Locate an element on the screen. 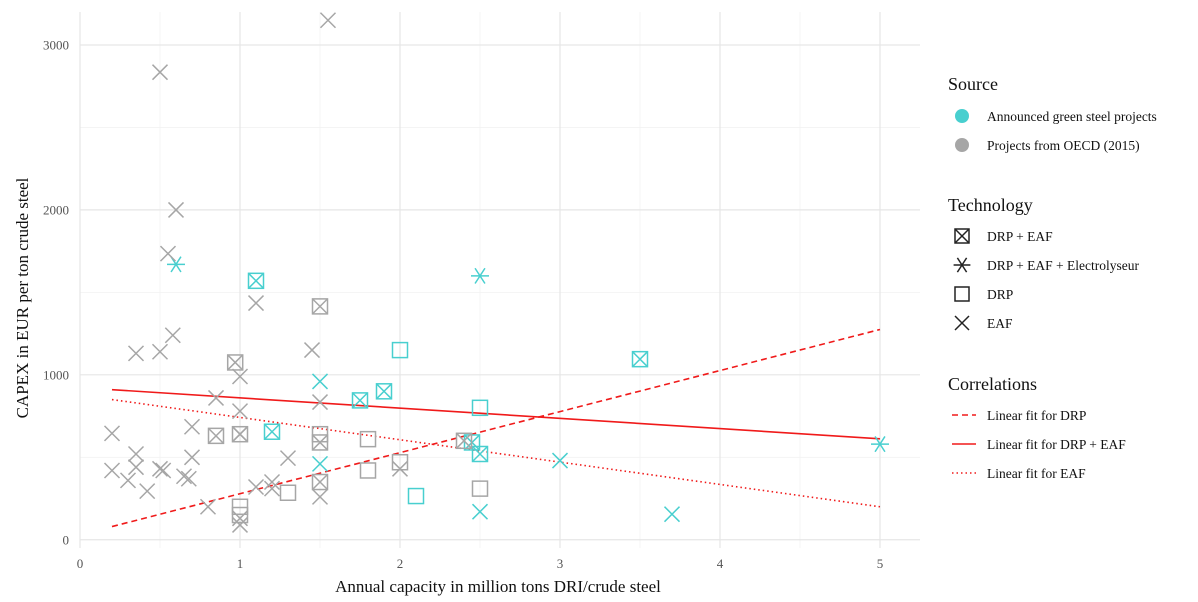 The image size is (1198, 602). legend-label-oecd: Projects from OECD (2015) is located at coordinates (1063, 145).